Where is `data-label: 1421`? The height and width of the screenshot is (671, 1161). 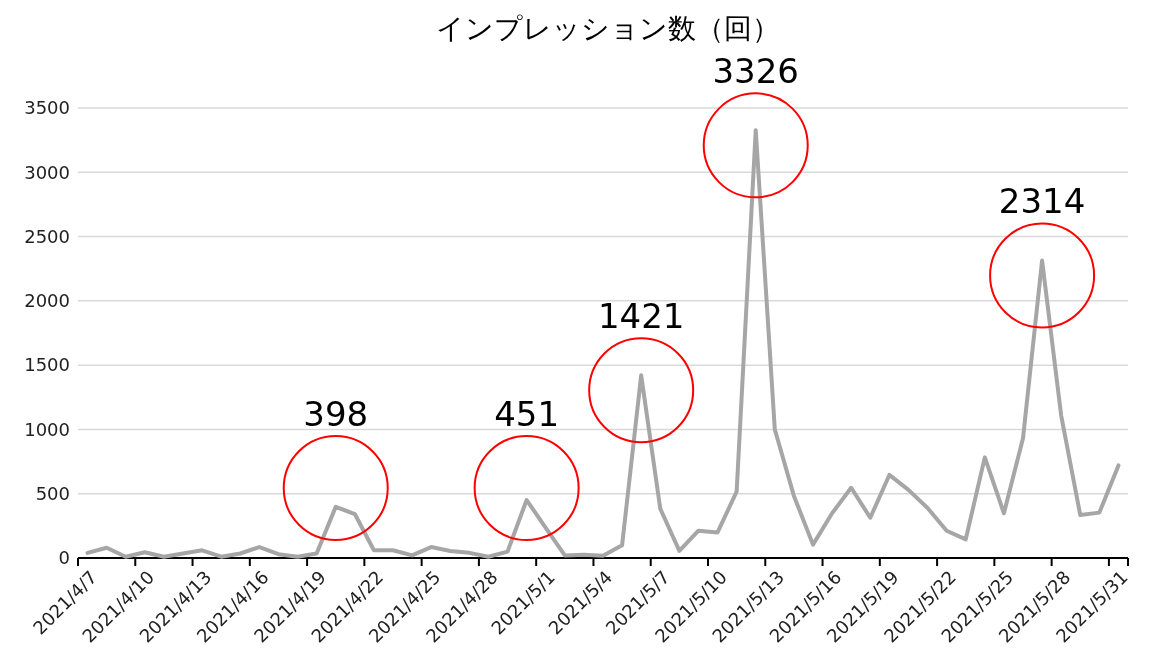 data-label: 1421 is located at coordinates (641, 316).